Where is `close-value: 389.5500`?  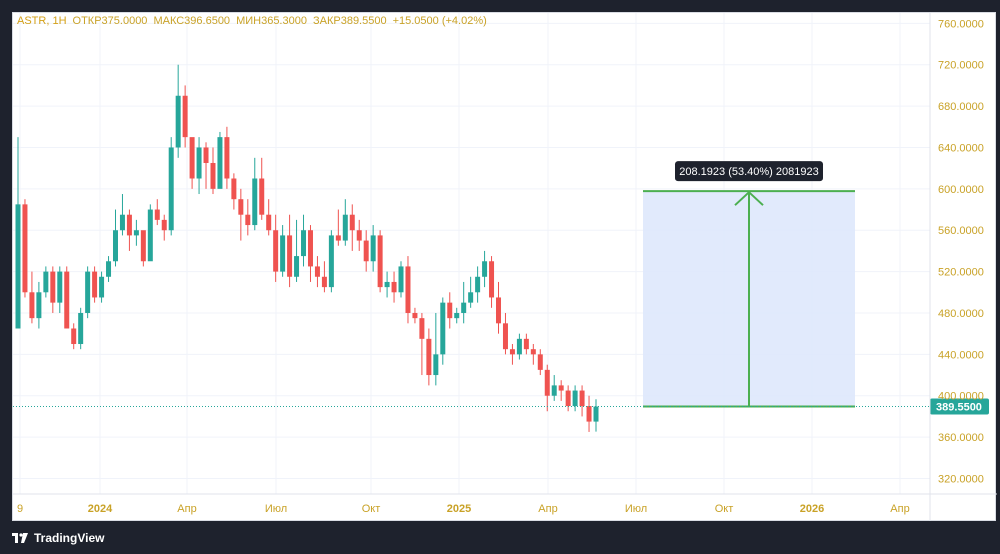 close-value: 389.5500 is located at coordinates (363, 21).